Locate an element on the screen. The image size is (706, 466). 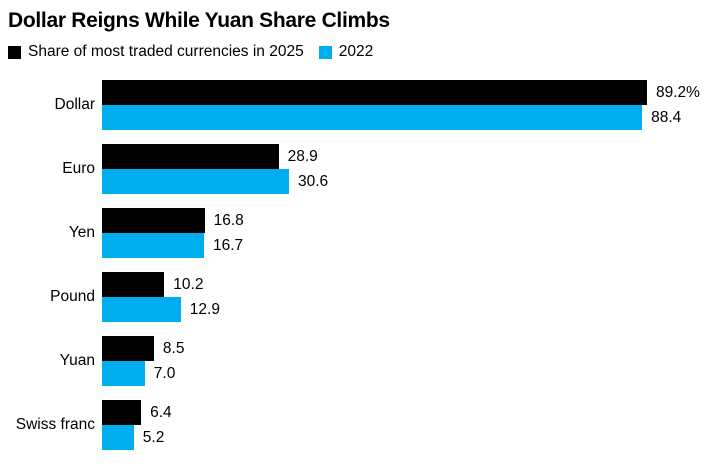
bar-group: 8.5 7.0 is located at coordinates (404, 361).